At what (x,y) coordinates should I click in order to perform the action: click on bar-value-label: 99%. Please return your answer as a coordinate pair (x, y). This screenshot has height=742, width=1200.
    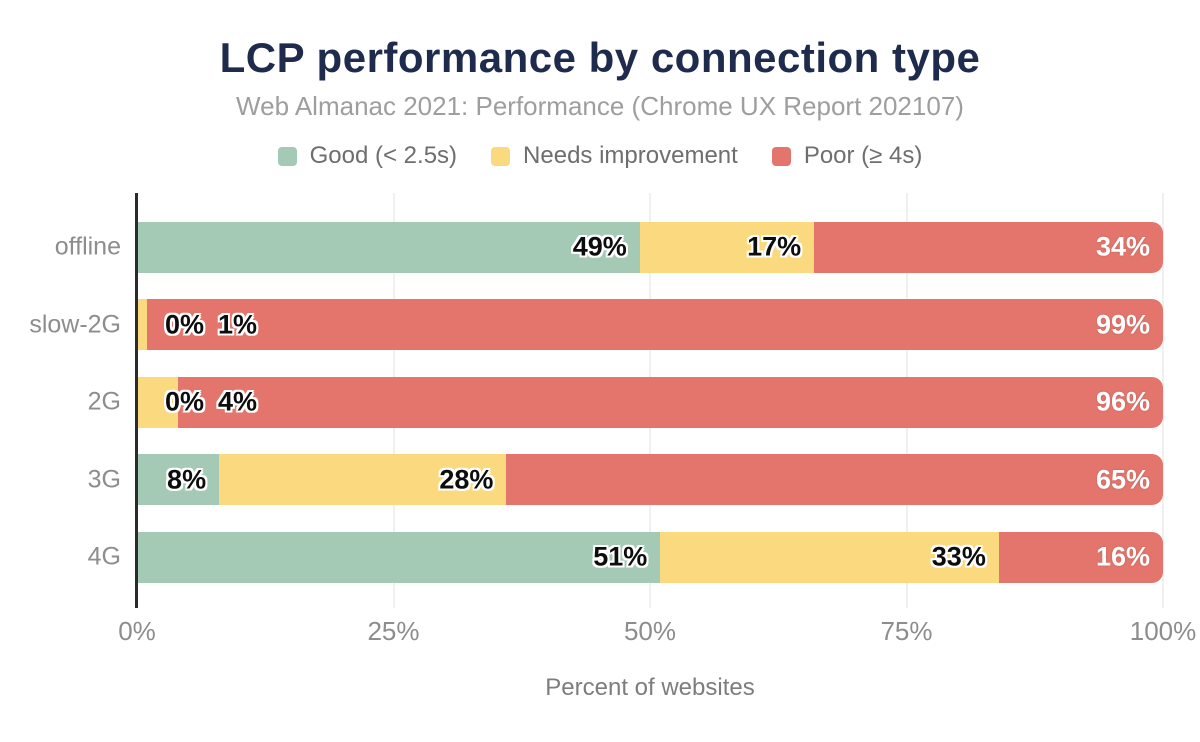
    Looking at the image, I should click on (1122, 324).